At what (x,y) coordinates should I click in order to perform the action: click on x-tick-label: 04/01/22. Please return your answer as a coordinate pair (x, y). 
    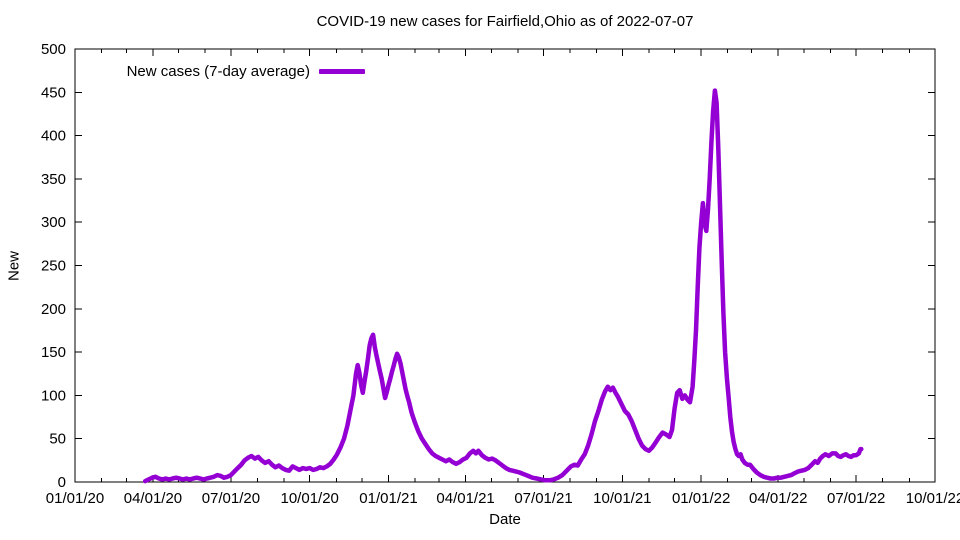
    Looking at the image, I should click on (778, 498).